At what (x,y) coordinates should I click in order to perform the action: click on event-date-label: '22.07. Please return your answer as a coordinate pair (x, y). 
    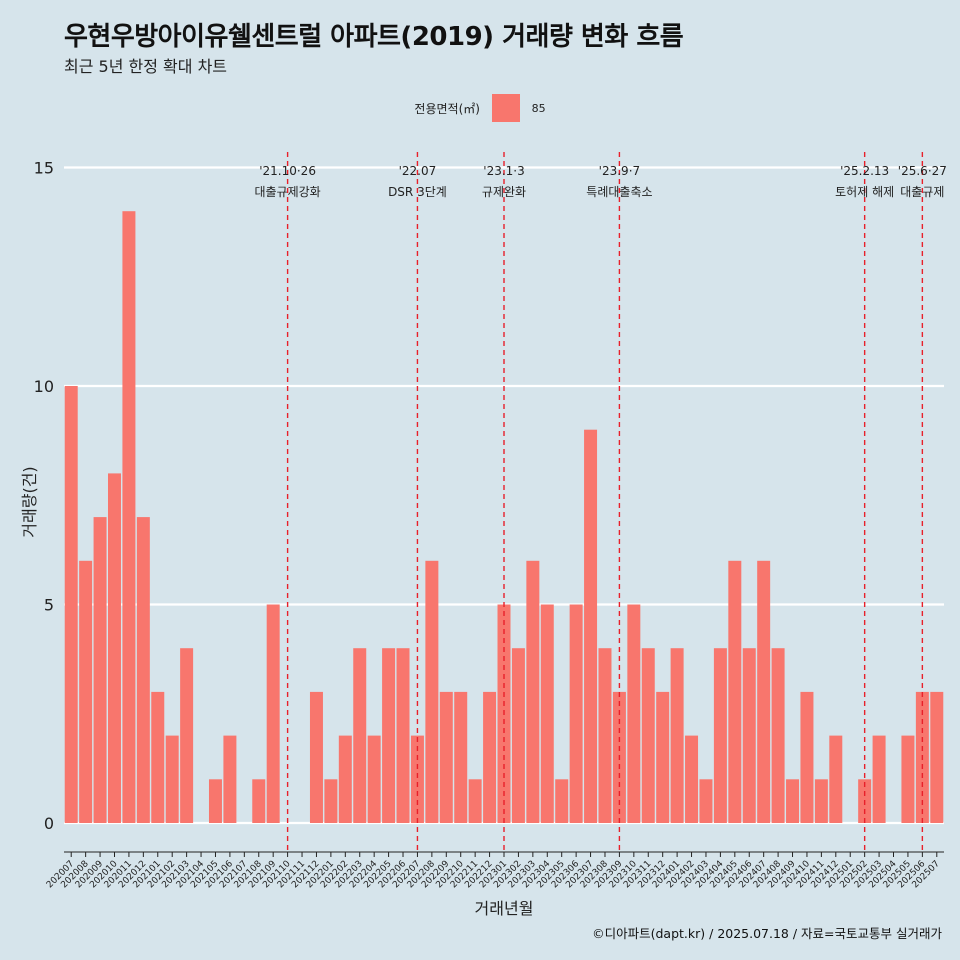
    Looking at the image, I should click on (418, 171).